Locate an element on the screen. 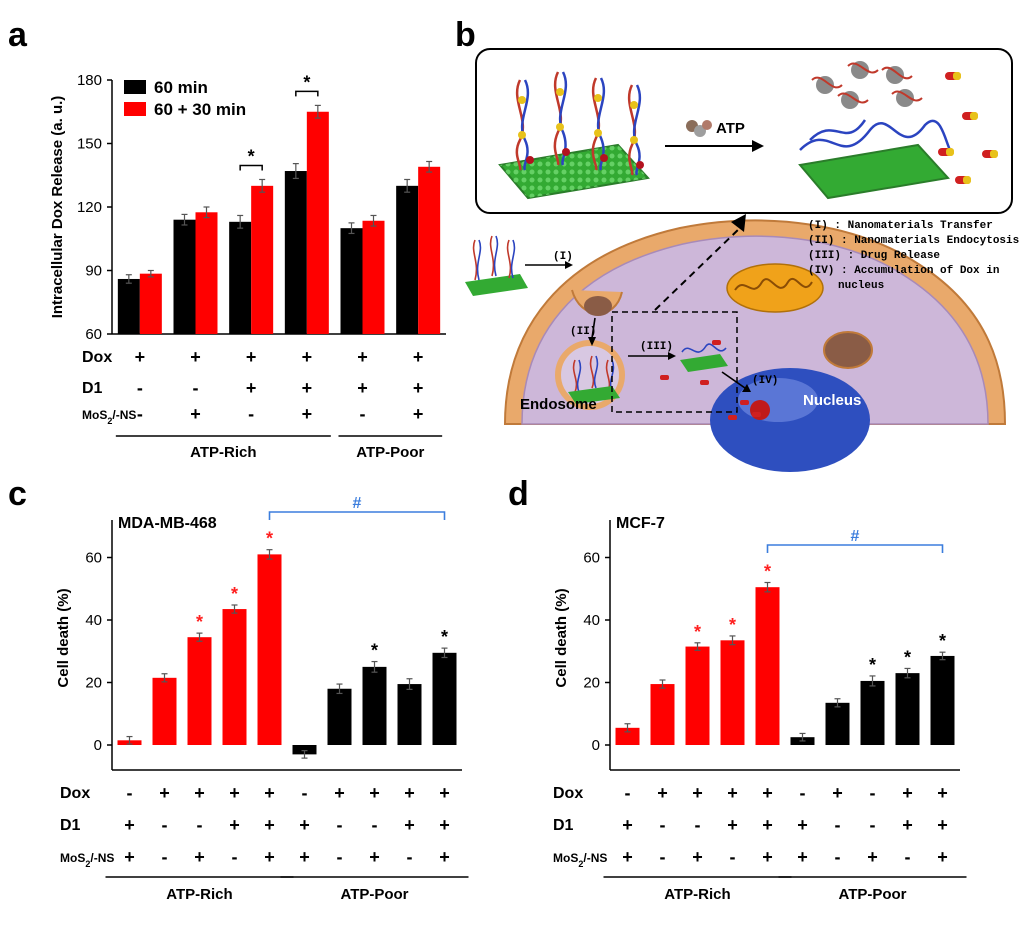 The width and height of the screenshot is (1020, 932). marker-ii: (II) is located at coordinates (583, 332).